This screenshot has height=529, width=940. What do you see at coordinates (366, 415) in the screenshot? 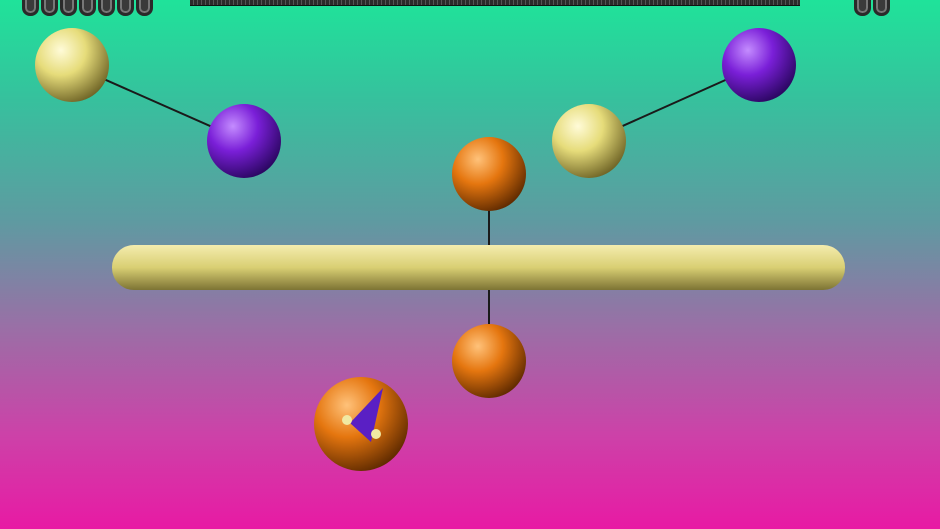
I see `player-pointer` at bounding box center [366, 415].